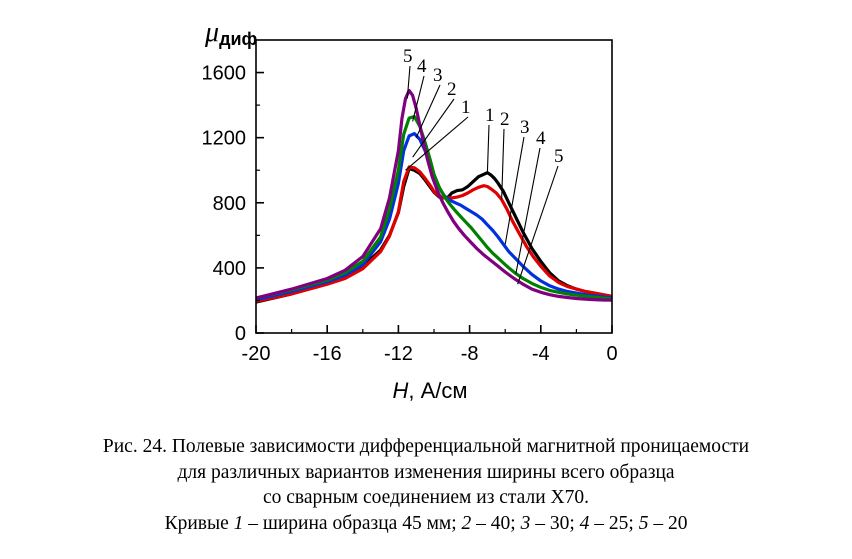 The height and width of the screenshot is (559, 852). What do you see at coordinates (611, 354) in the screenshot?
I see `x-tick-label: 0` at bounding box center [611, 354].